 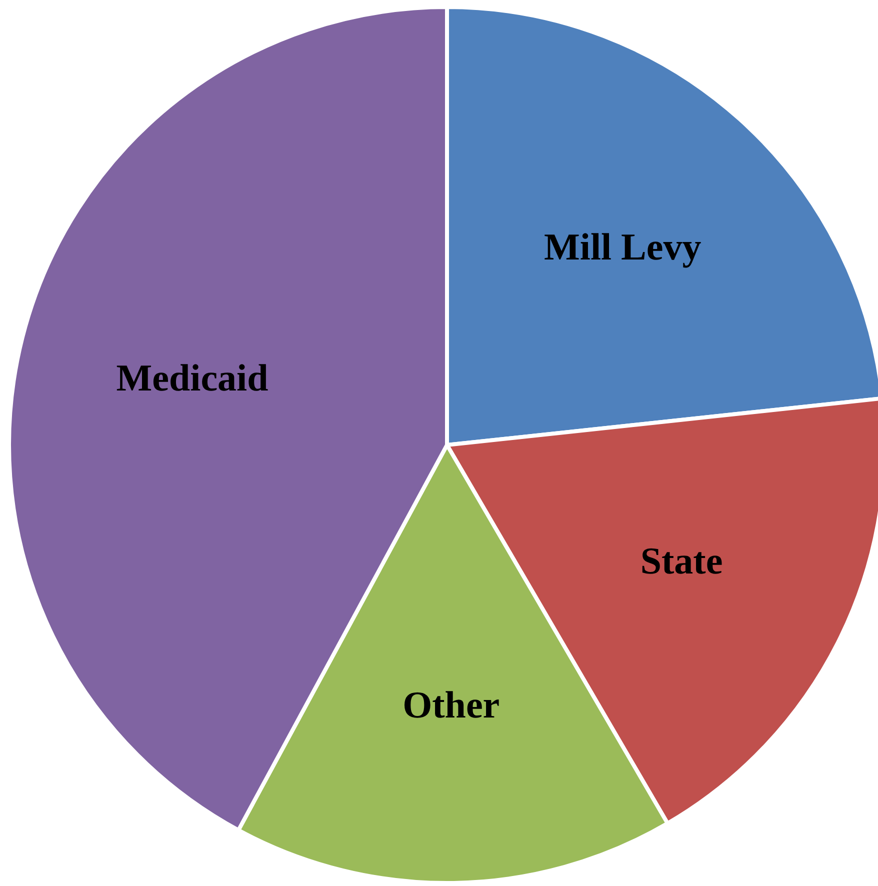 What do you see at coordinates (451, 705) in the screenshot?
I see `slice-label: Other` at bounding box center [451, 705].